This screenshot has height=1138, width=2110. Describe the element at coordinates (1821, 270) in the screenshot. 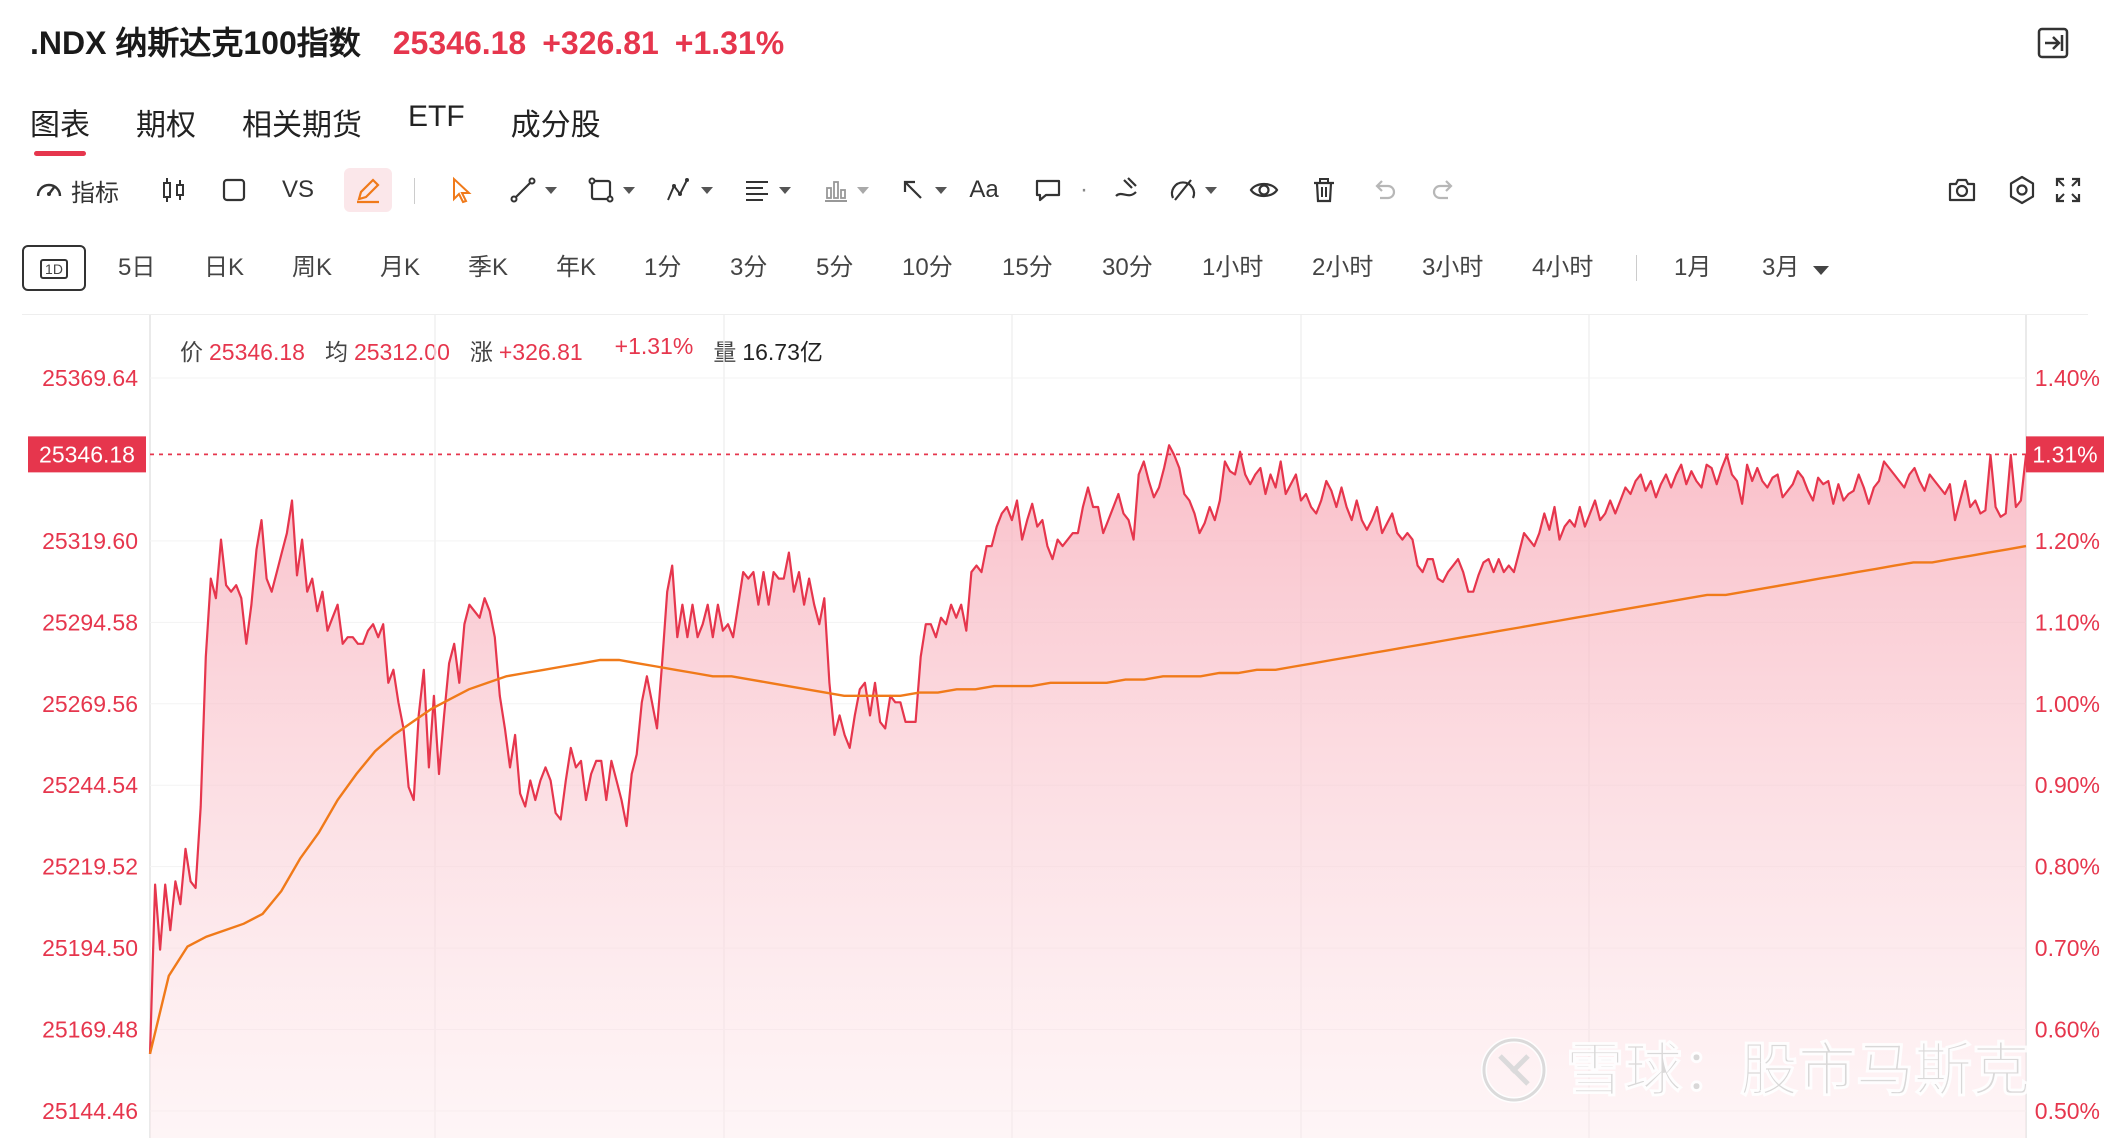

I see `chevron-down-icon` at that location.